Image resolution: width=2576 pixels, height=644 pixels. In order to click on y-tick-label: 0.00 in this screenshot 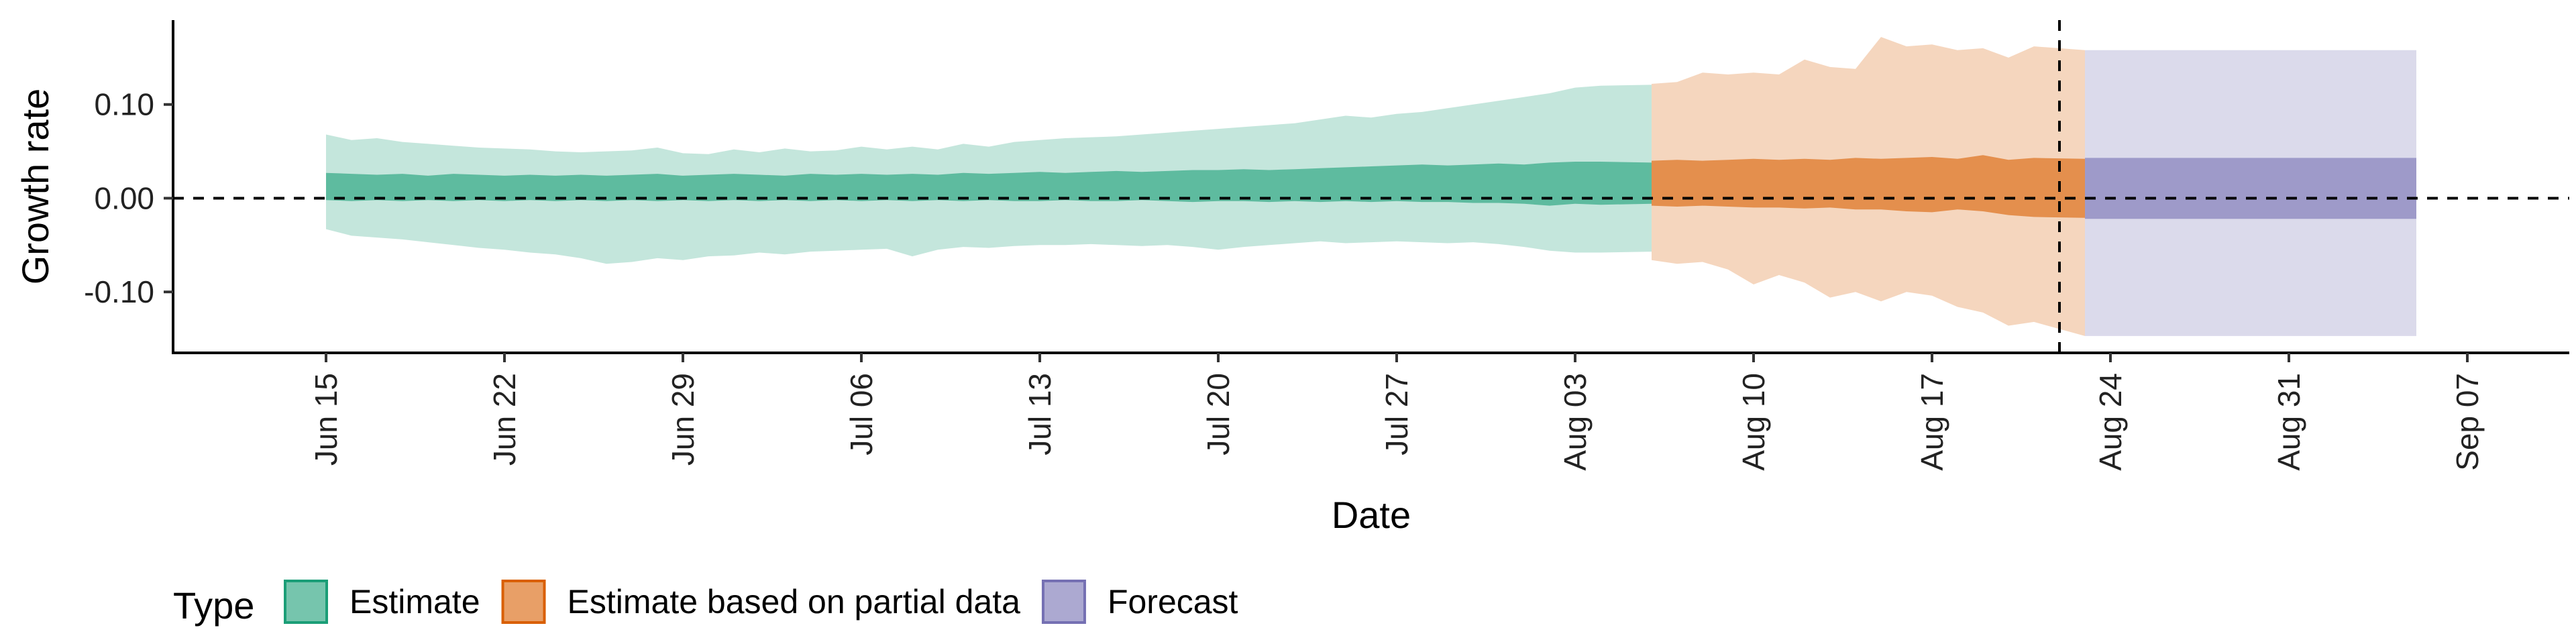, I will do `click(124, 197)`.